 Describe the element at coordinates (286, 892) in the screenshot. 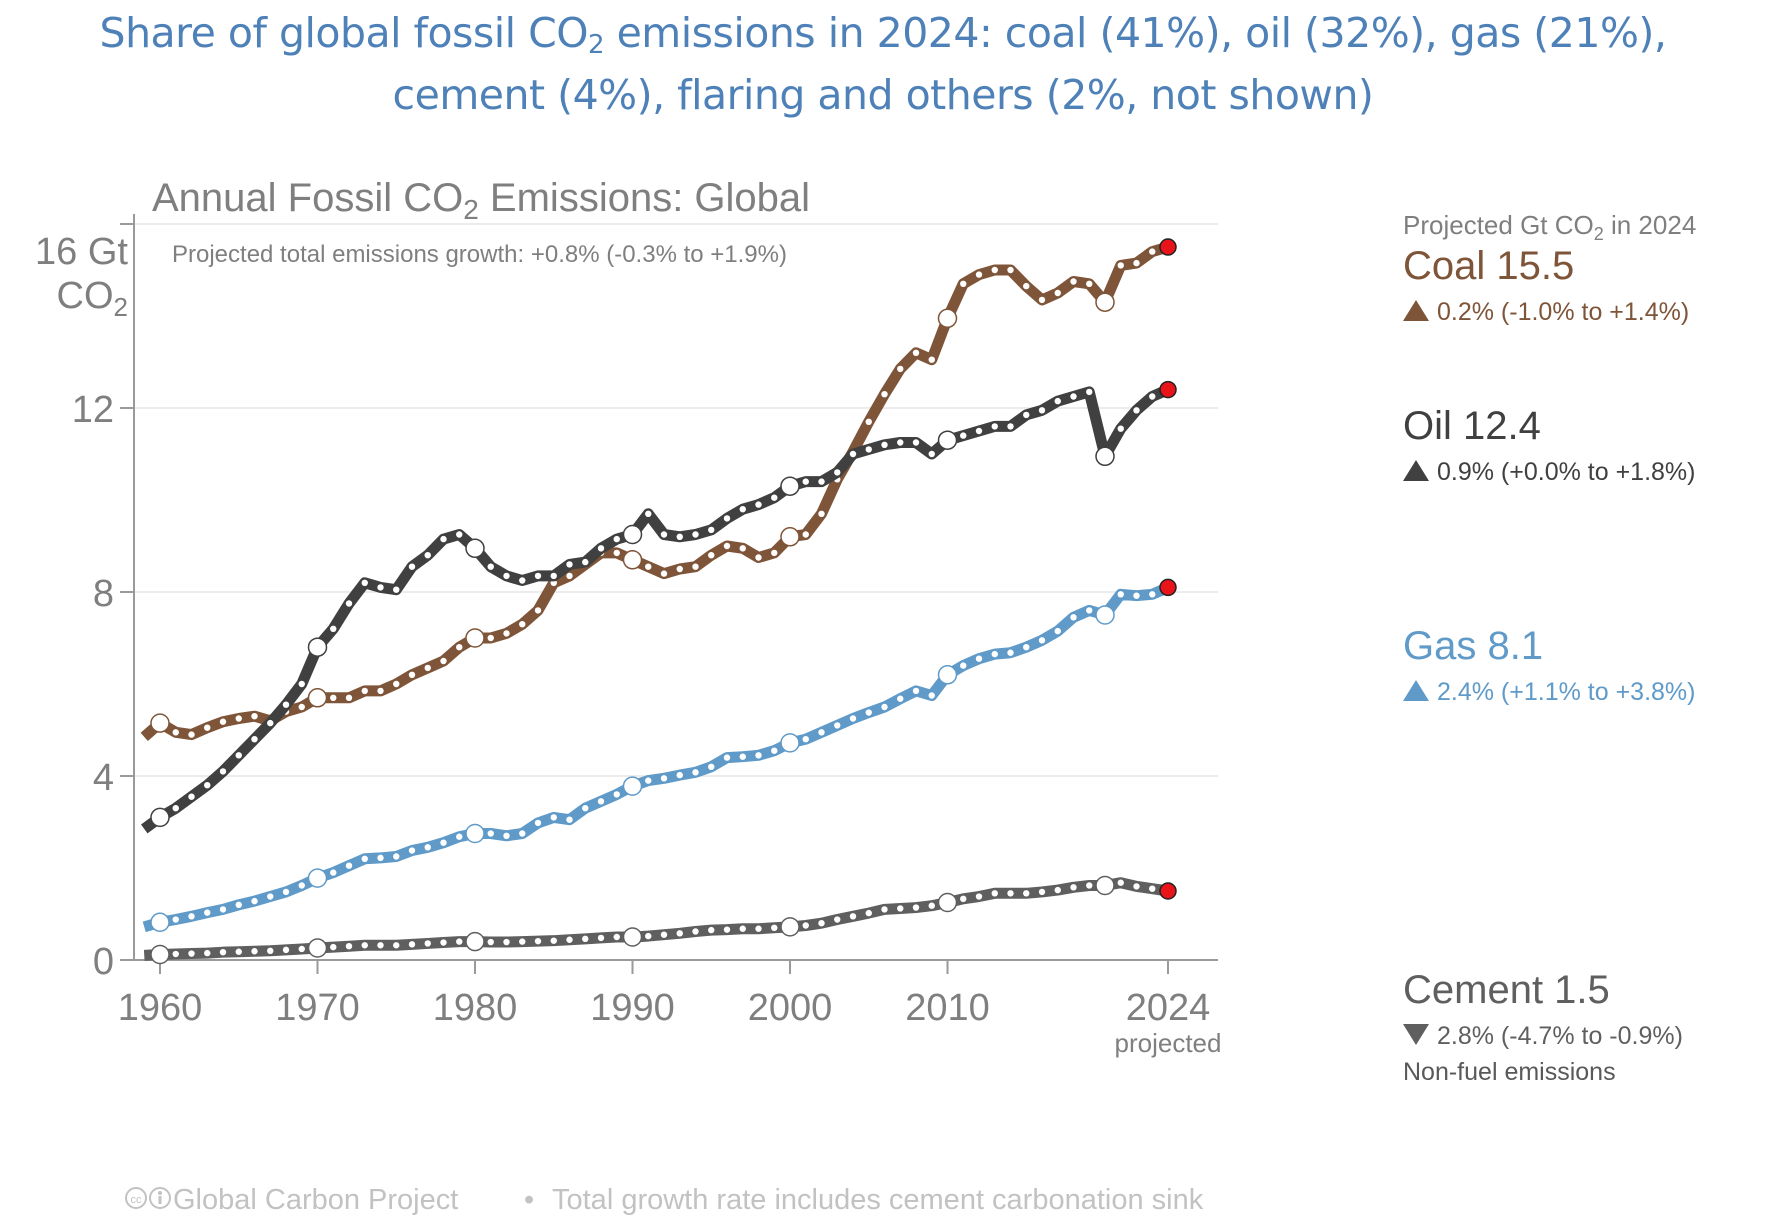

I see `data-point-gas-1968` at that location.